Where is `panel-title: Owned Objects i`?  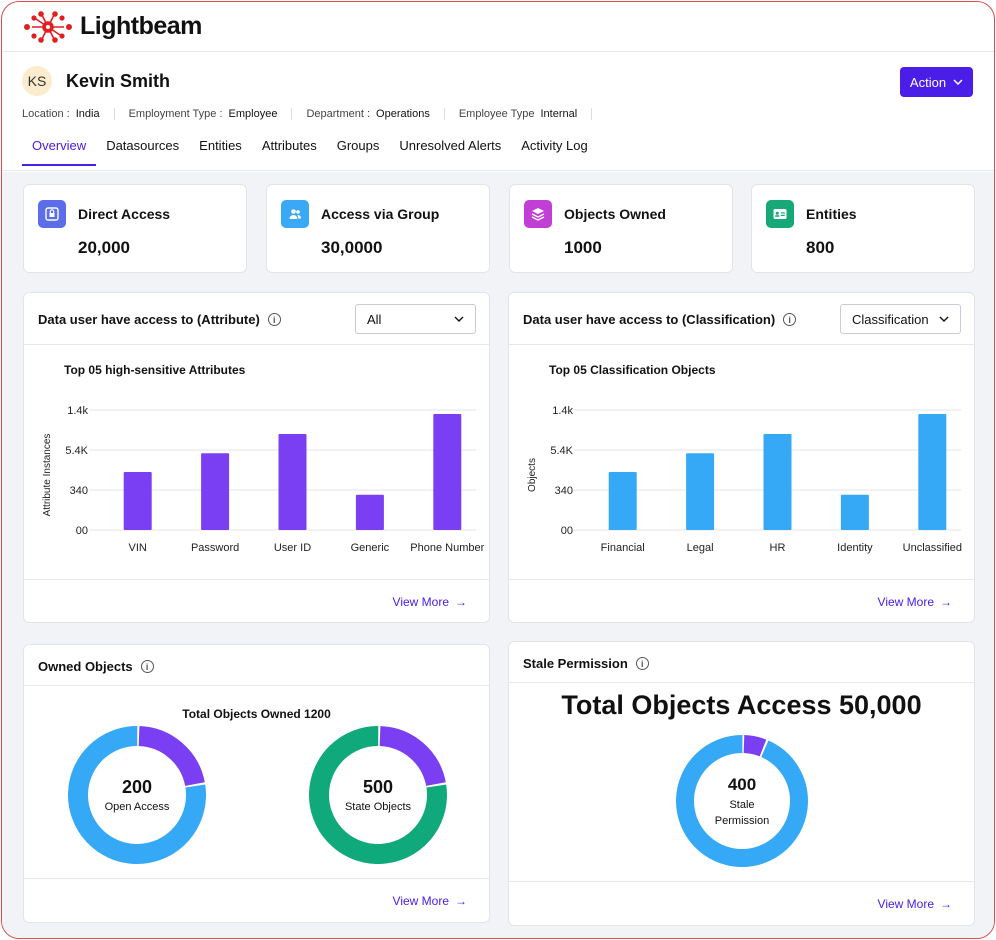 panel-title: Owned Objects i is located at coordinates (96, 666).